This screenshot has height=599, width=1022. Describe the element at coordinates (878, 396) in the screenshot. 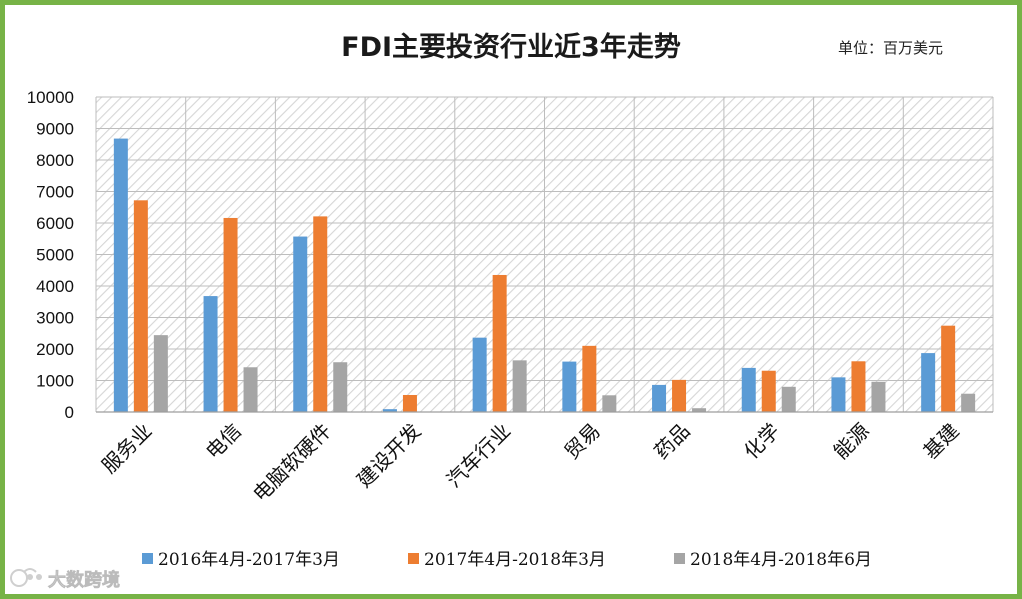

I see `bar-能源-series-3` at that location.